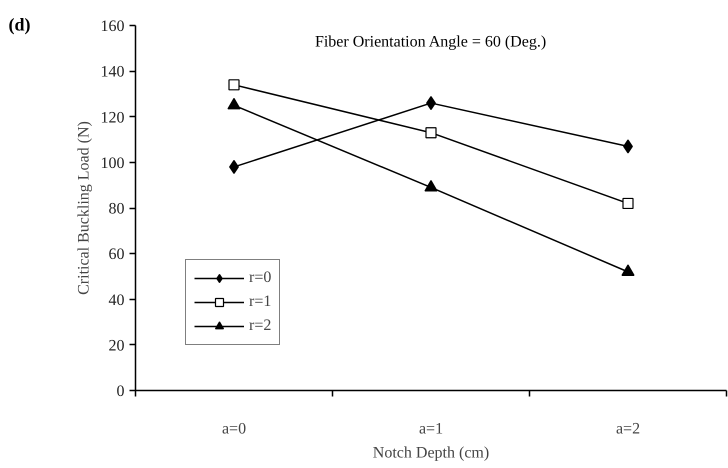 The height and width of the screenshot is (468, 728). What do you see at coordinates (112, 26) in the screenshot?
I see `y-tick-label: 160` at bounding box center [112, 26].